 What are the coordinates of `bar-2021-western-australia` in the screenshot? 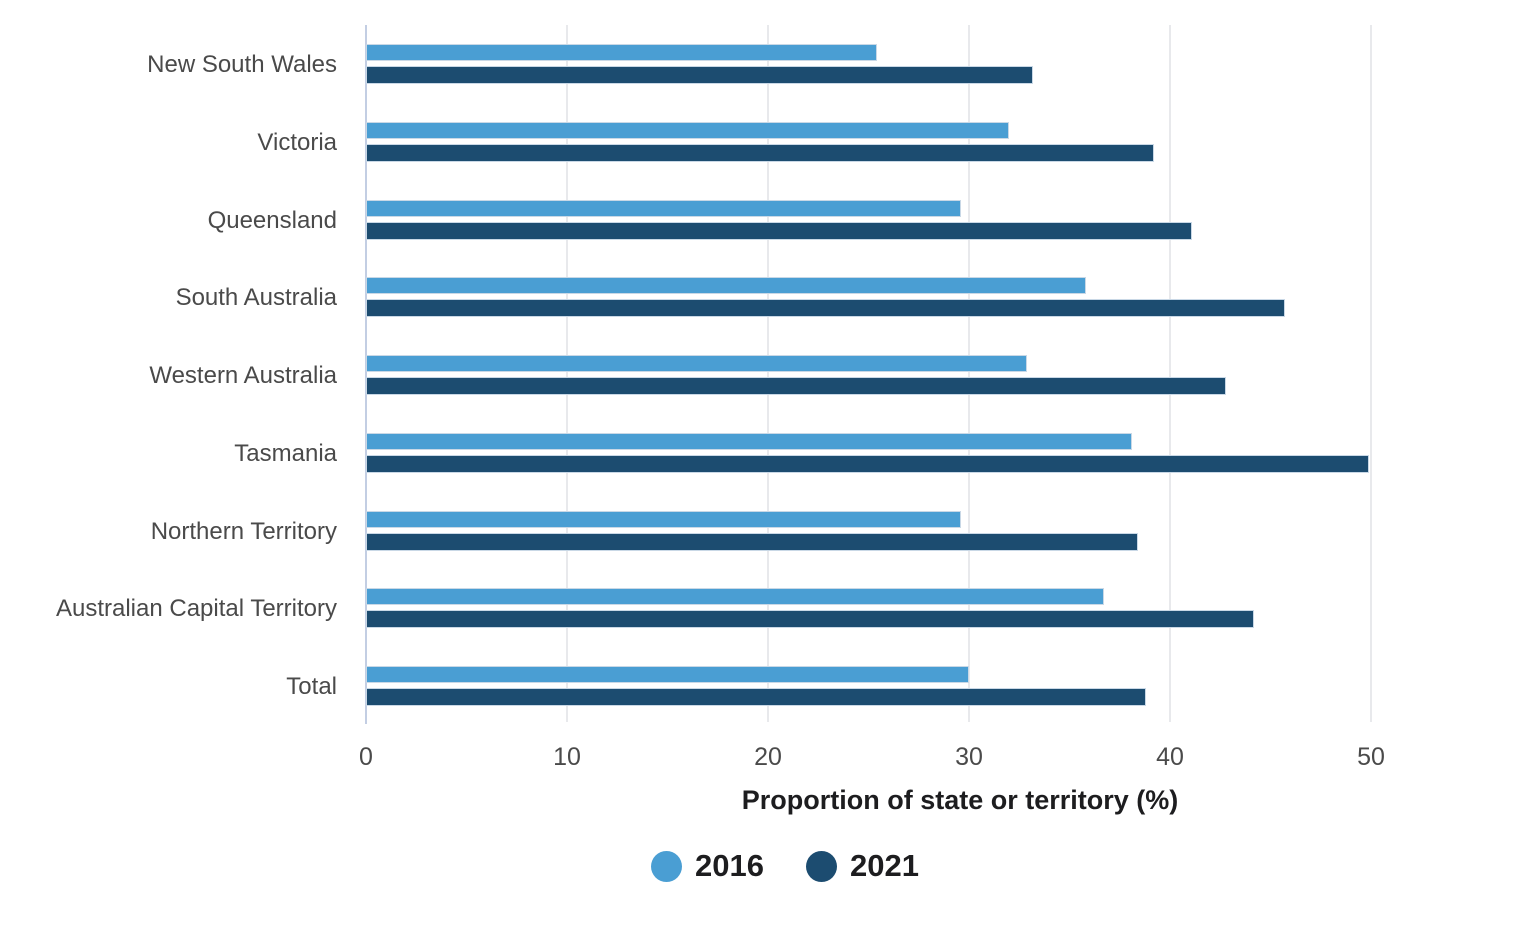 It's located at (796, 386).